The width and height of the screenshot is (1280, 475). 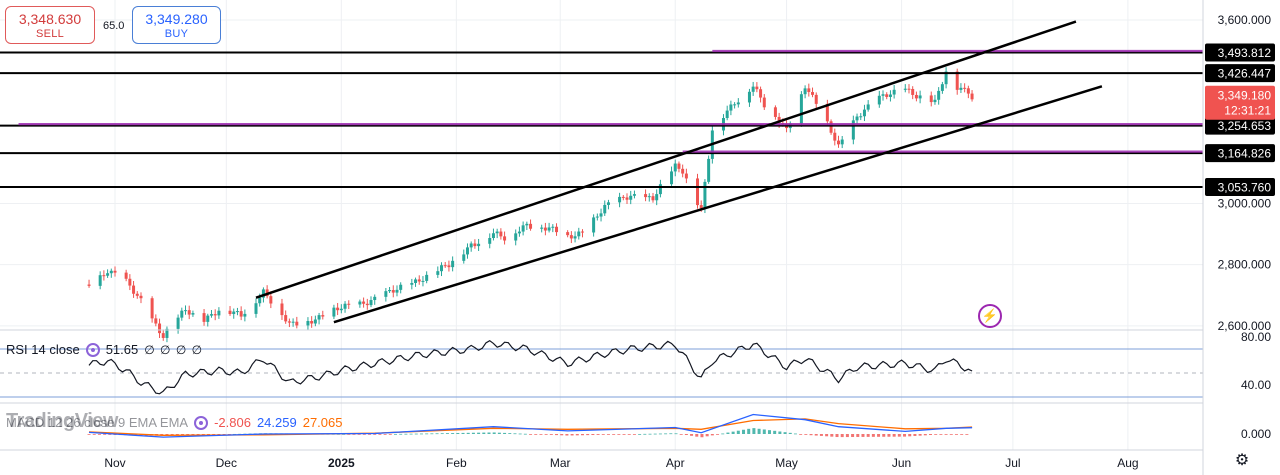 What do you see at coordinates (232, 422) in the screenshot?
I see `macd-hist-value: -2.806` at bounding box center [232, 422].